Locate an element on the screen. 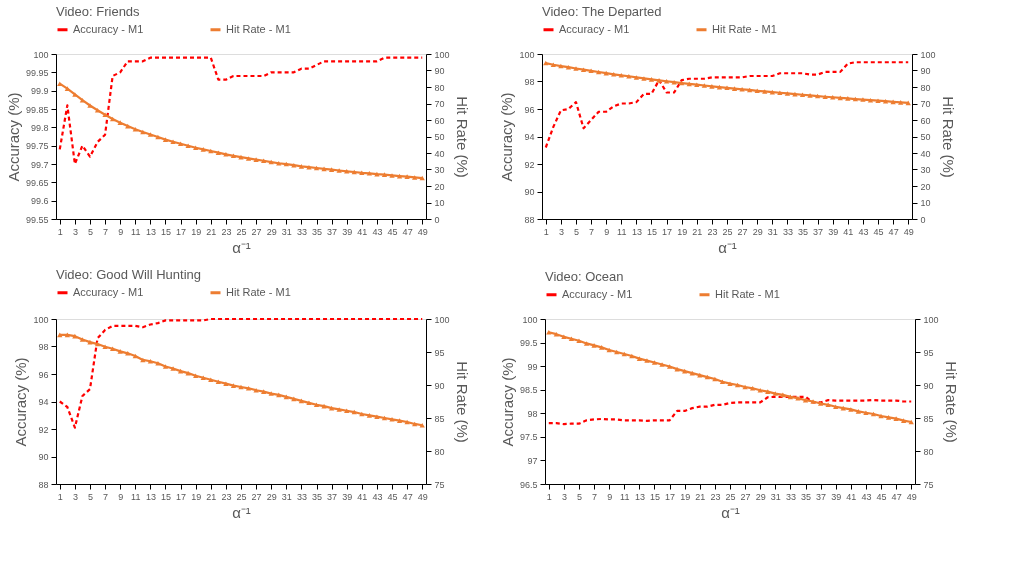 This screenshot has width=1024, height=576. x-tick-label: 13 is located at coordinates (639, 496).